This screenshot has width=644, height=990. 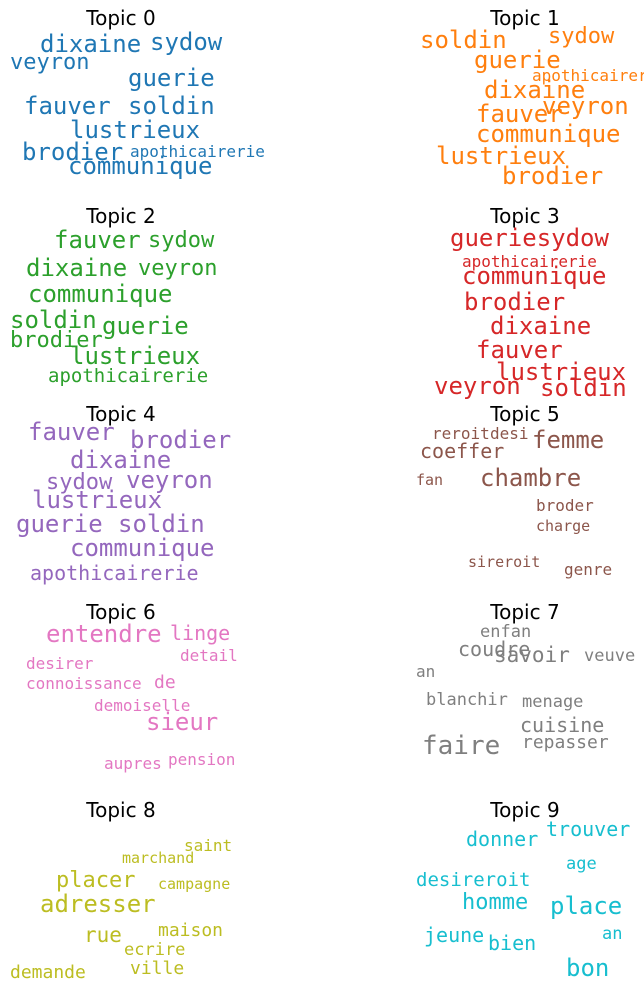 I want to click on wordcloud-word: sireroit, so click(x=504, y=561).